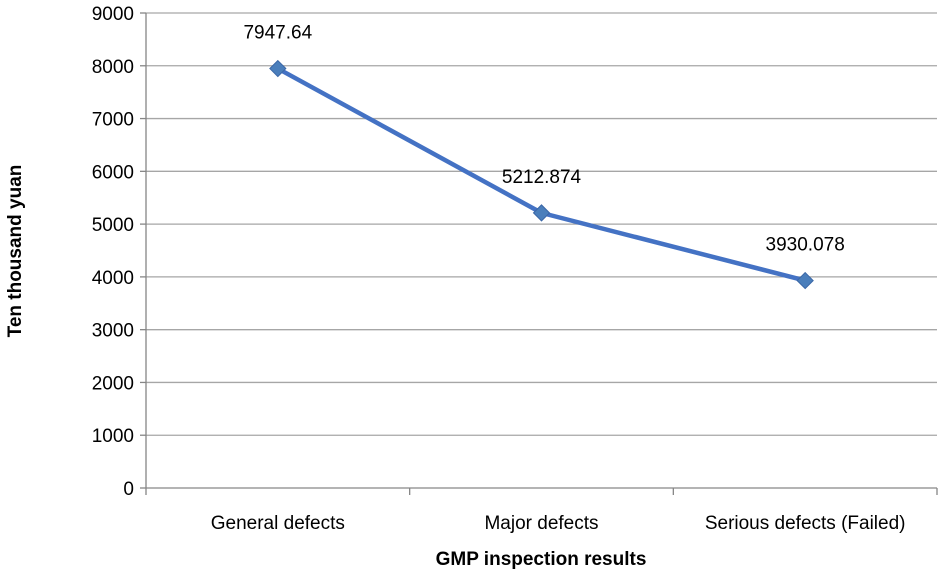  Describe the element at coordinates (15, 251) in the screenshot. I see `y-axis-title: Ten thousand yuan` at that location.